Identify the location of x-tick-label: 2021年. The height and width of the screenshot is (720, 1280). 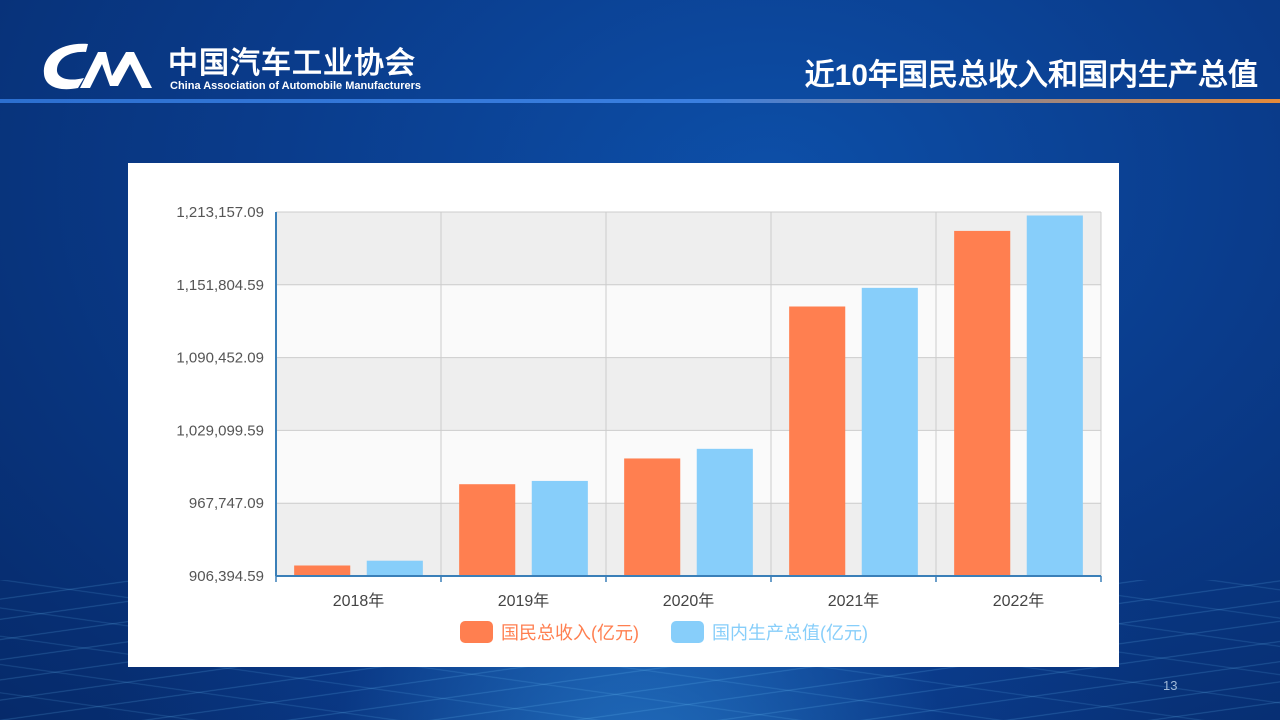
(854, 601).